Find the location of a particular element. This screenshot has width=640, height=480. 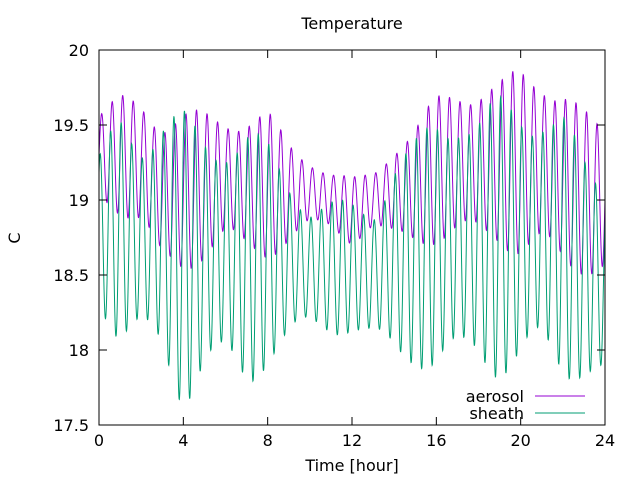

legend-label-aerosol: aerosol is located at coordinates (495, 396).